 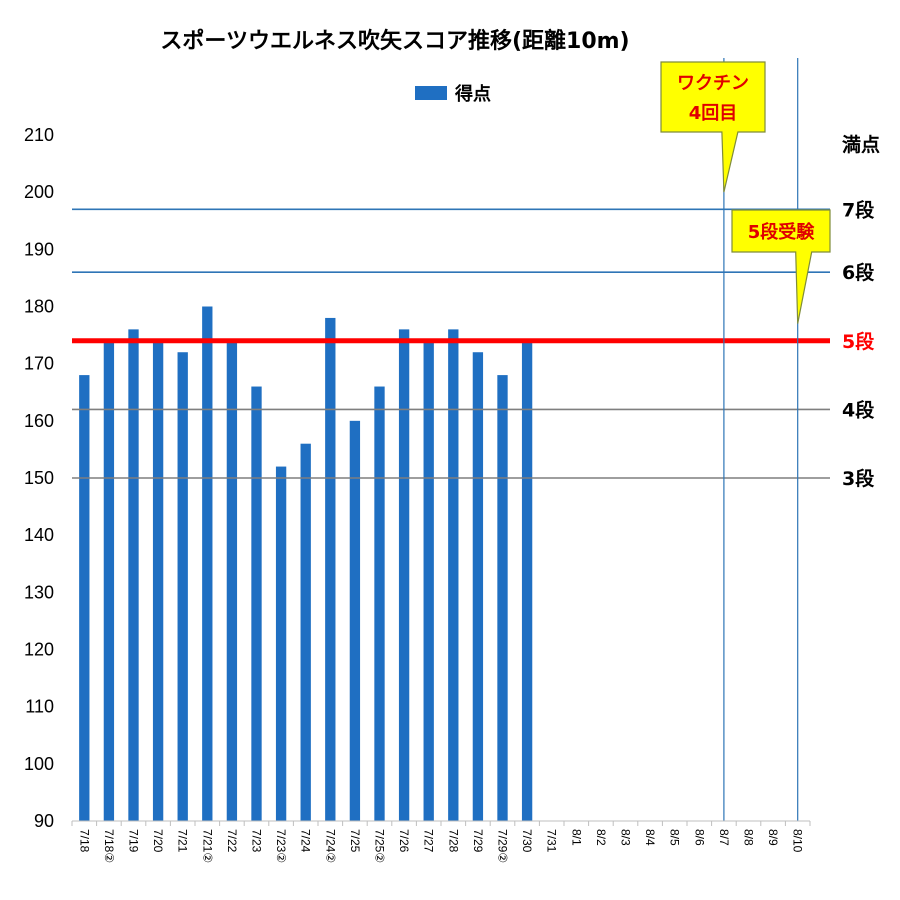 What do you see at coordinates (858, 341) in the screenshot?
I see `reference-label: 5段` at bounding box center [858, 341].